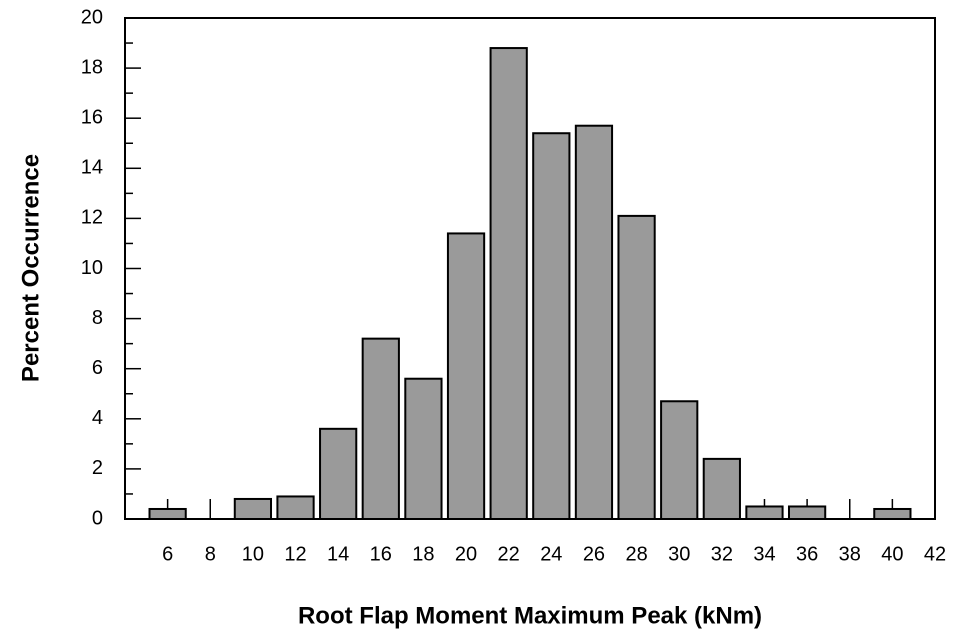 The image size is (958, 642). Describe the element at coordinates (97, 518) in the screenshot. I see `y-tick-label: 0` at that location.